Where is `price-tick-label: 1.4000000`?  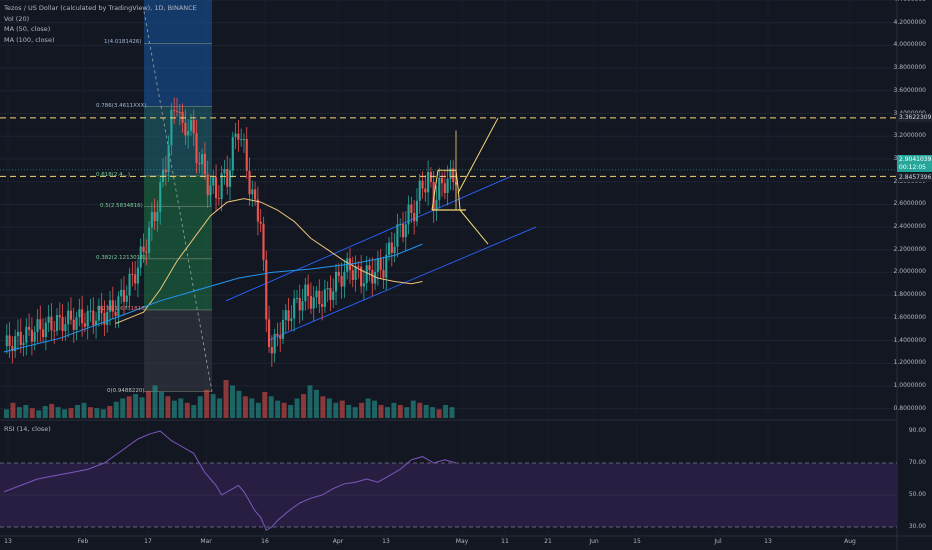
price-tick-label: 1.4000000 is located at coordinates (909, 340).